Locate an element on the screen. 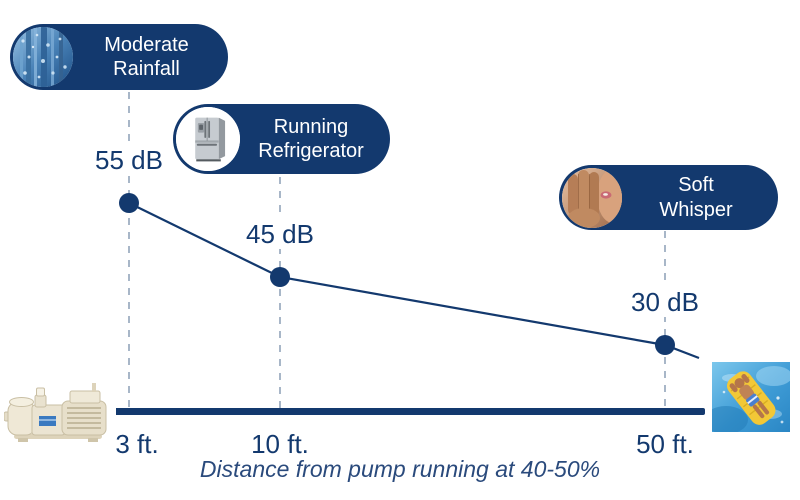 The width and height of the screenshot is (800, 500). rainfall-photo-icon is located at coordinates (43, 57).